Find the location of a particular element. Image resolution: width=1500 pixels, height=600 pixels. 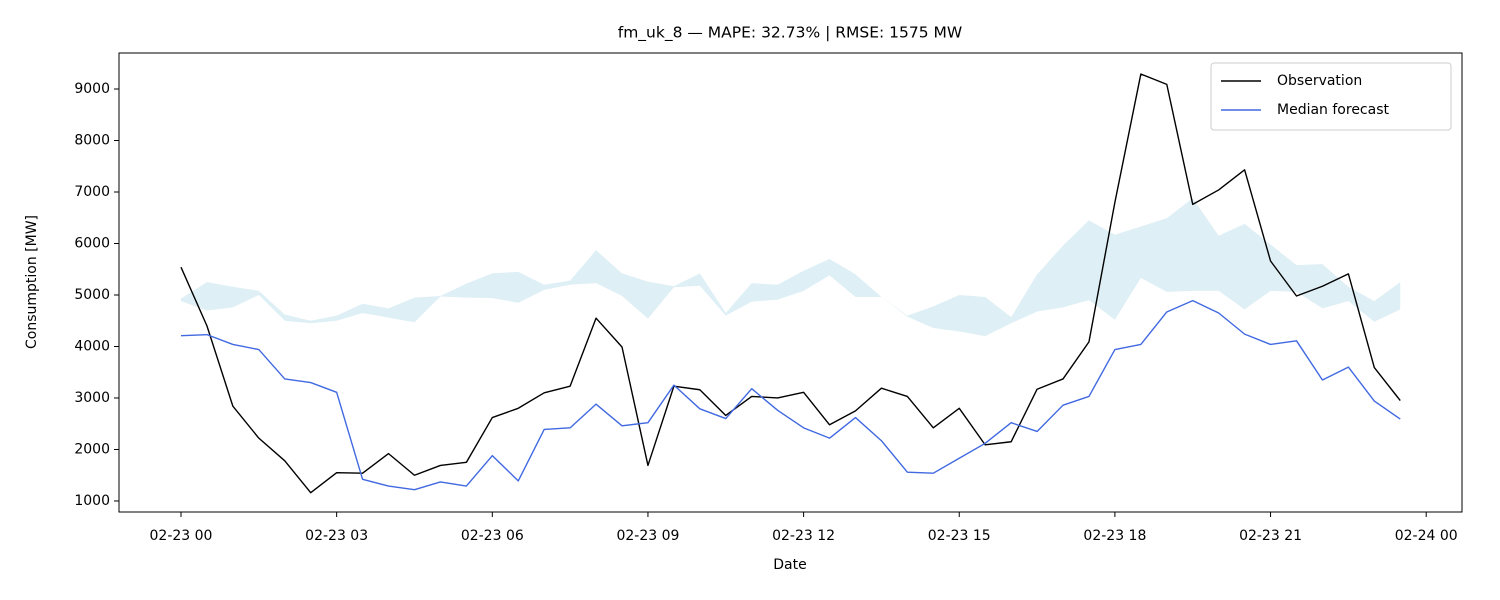

y-tick-label: 8000 is located at coordinates (92, 140).